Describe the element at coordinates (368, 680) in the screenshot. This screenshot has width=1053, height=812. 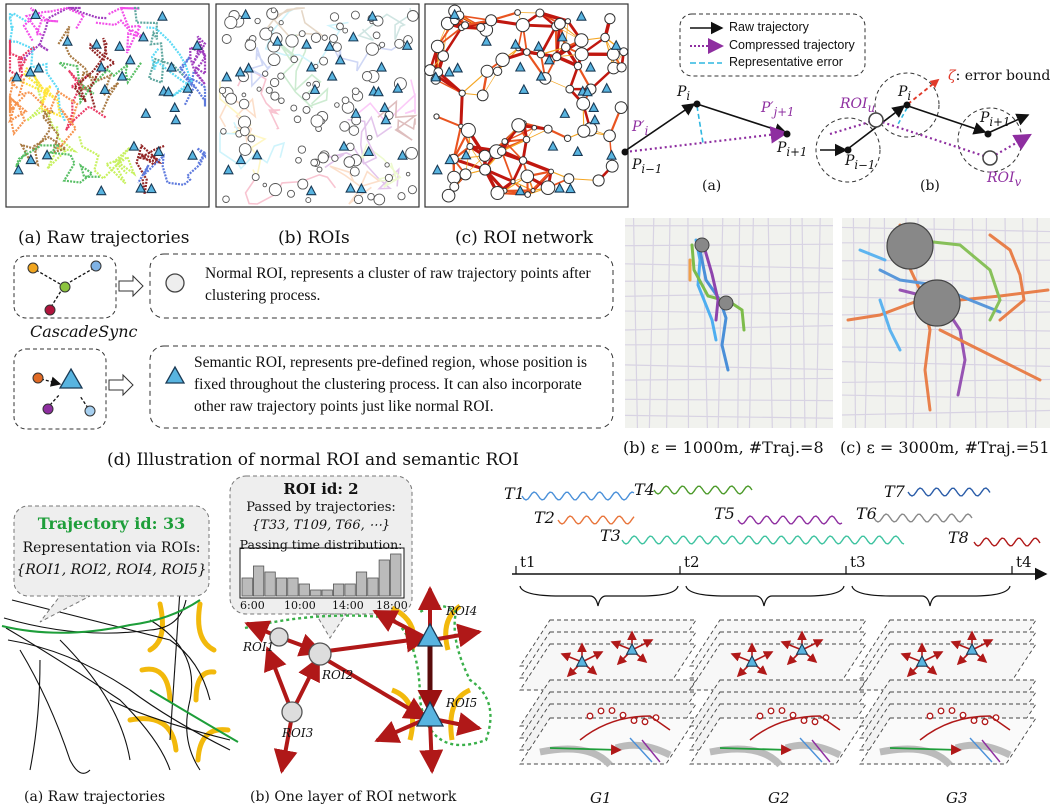
I see `one-layer-network` at that location.